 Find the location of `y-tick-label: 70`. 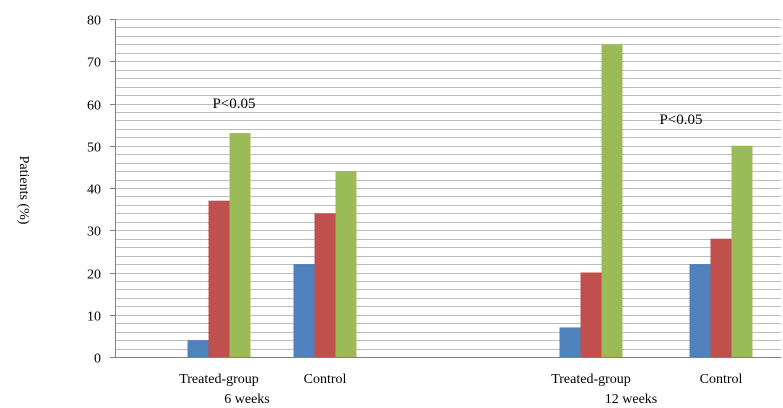

y-tick-label: 70 is located at coordinates (94, 63).